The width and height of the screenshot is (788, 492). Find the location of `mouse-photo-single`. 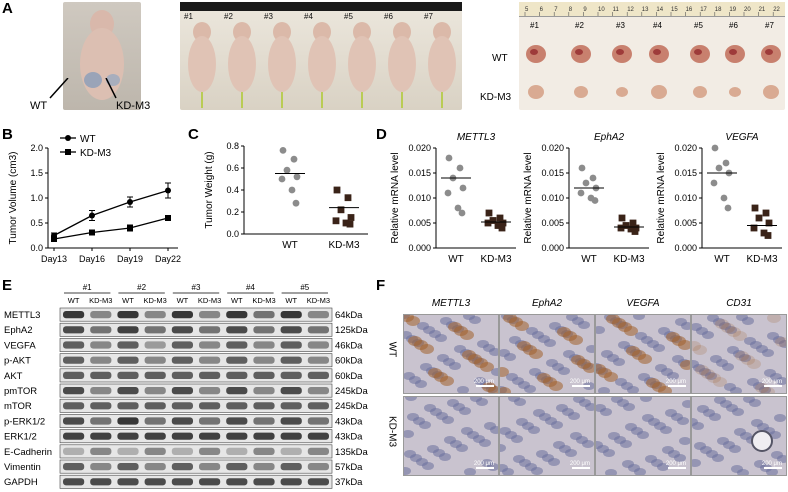

mouse-photo-single is located at coordinates (102, 56).